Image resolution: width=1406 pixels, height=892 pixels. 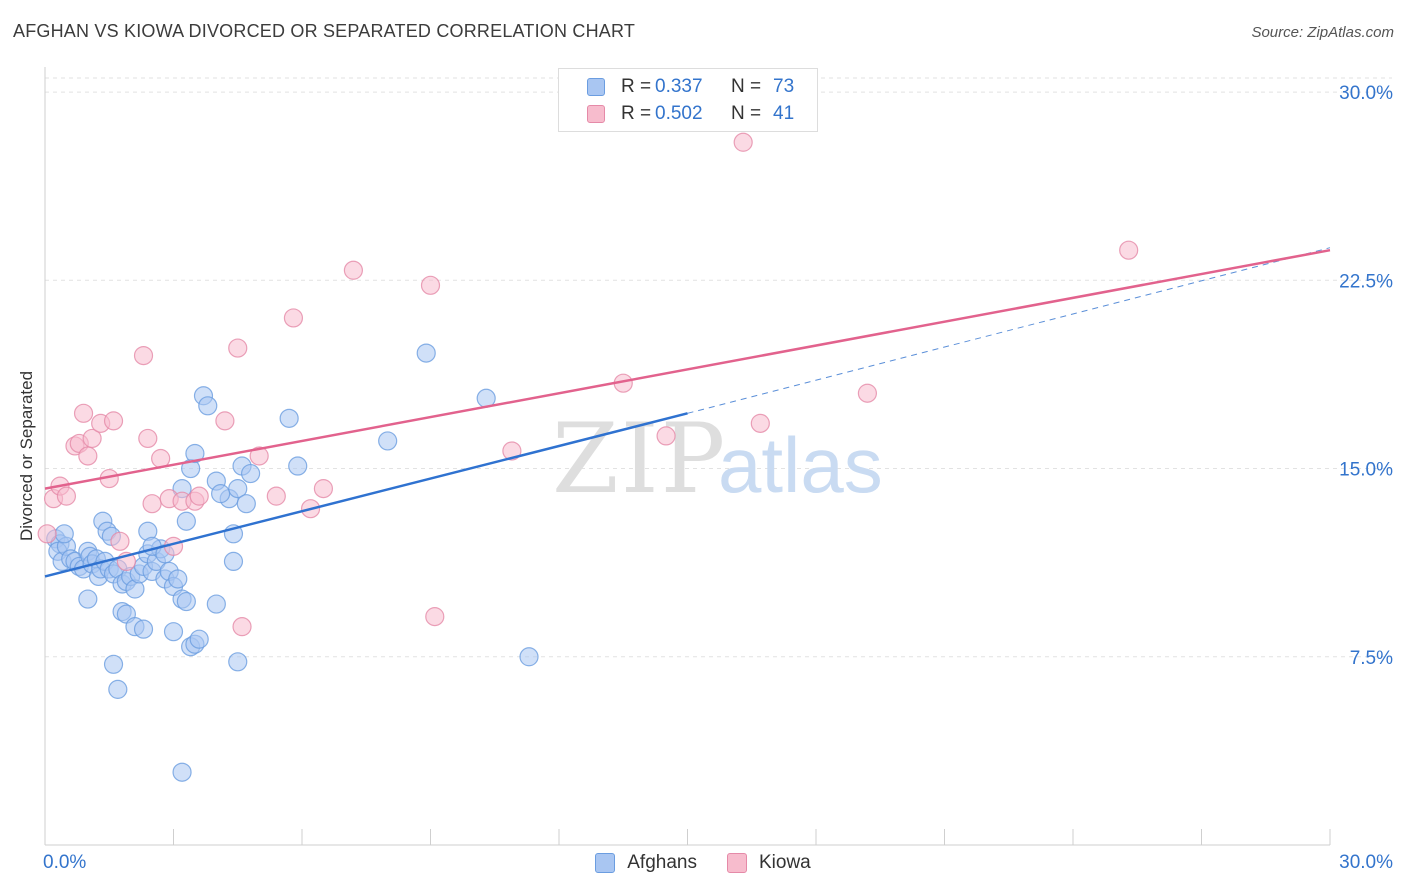 What do you see at coordinates (679, 113) in the screenshot?
I see `legend-r-value: 0.502` at bounding box center [679, 113].